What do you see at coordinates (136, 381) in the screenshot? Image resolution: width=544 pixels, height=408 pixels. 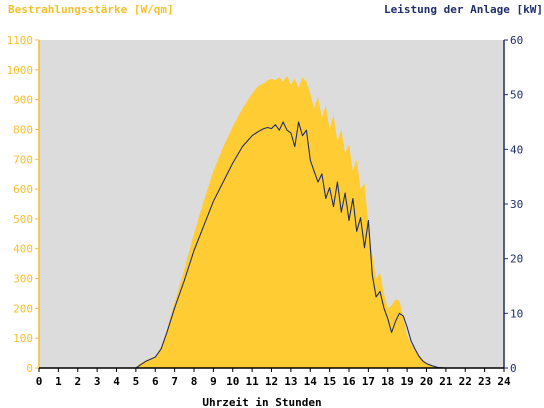 I see `x-tick-label: 5` at bounding box center [136, 381].